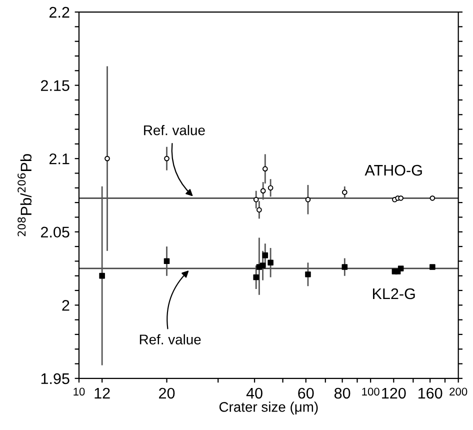 This screenshot has width=473, height=430. What do you see at coordinates (254, 393) in the screenshot?
I see `x-tick-label: 40` at bounding box center [254, 393].